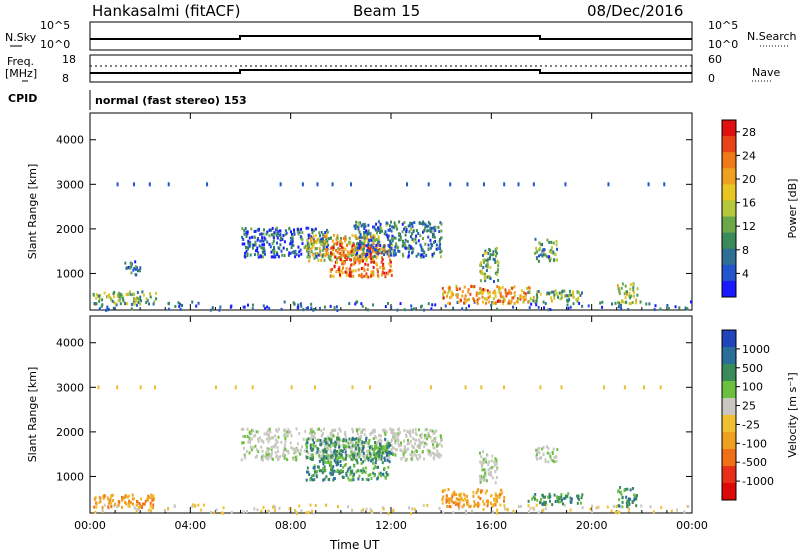  Describe the element at coordinates (729, 339) in the screenshot. I see `colorbar-segment` at that location.